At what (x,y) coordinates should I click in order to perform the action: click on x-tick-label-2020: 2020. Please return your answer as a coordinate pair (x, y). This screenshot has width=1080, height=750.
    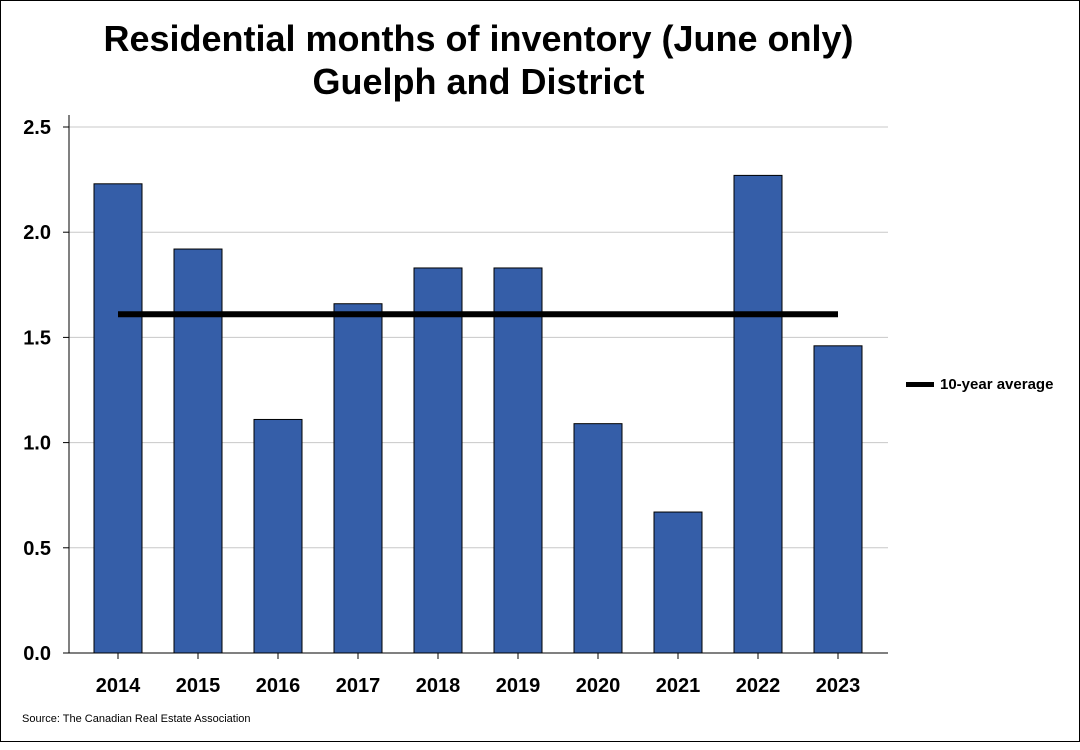
    Looking at the image, I should click on (598, 686).